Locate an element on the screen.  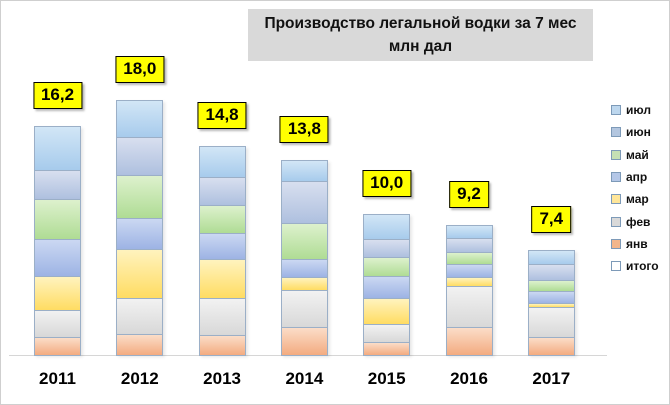
bar-segment-jun-2015 is located at coordinates (387, 248).